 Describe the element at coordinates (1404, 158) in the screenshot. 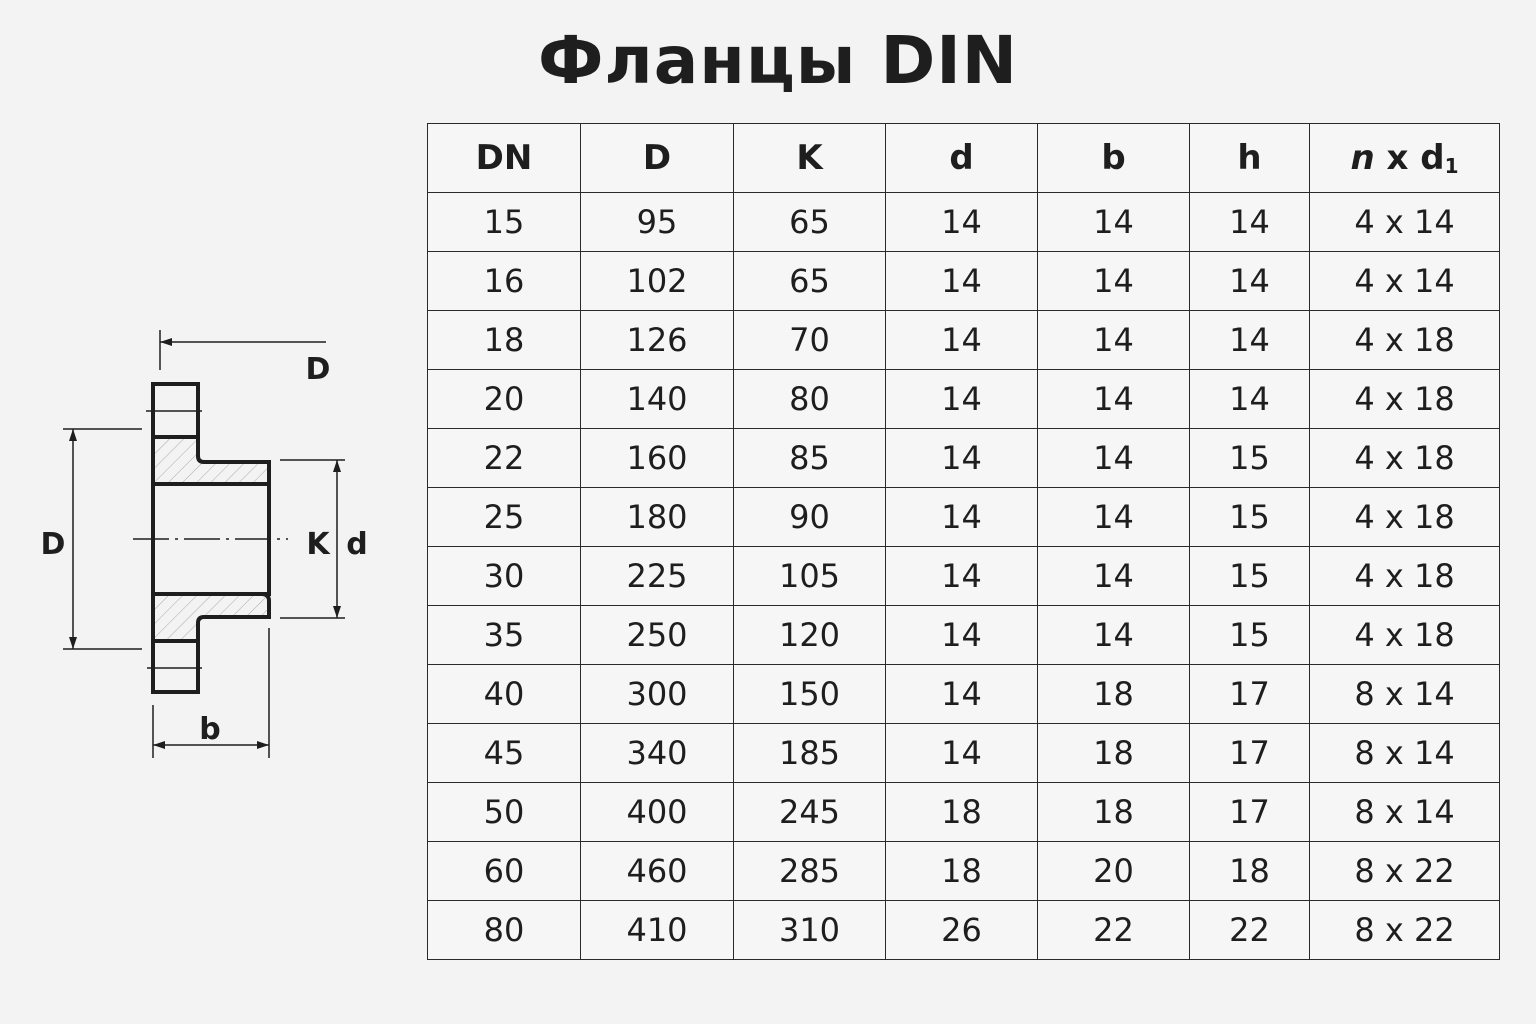

I see `column-header-n-x-d1: n x d1` at that location.